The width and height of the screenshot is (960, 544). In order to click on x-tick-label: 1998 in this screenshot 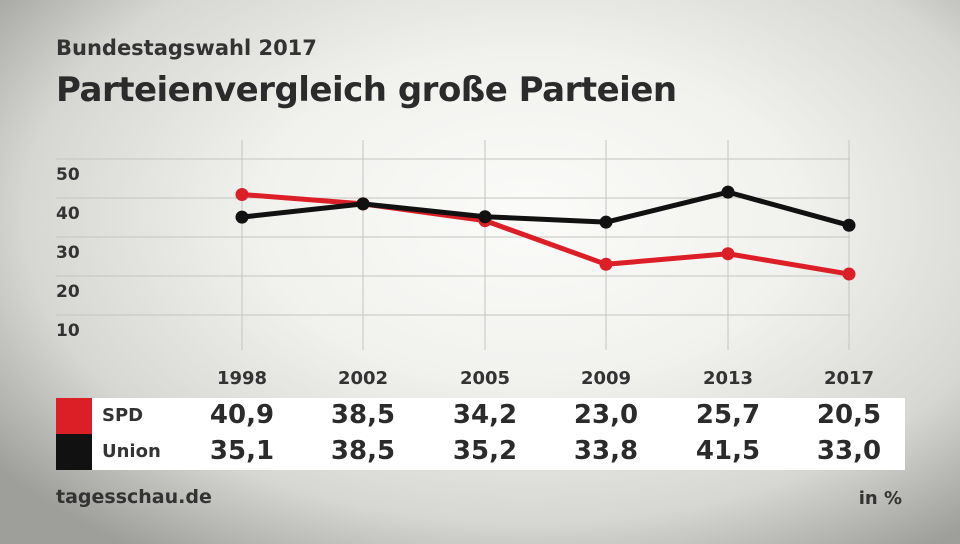, I will do `click(242, 378)`.